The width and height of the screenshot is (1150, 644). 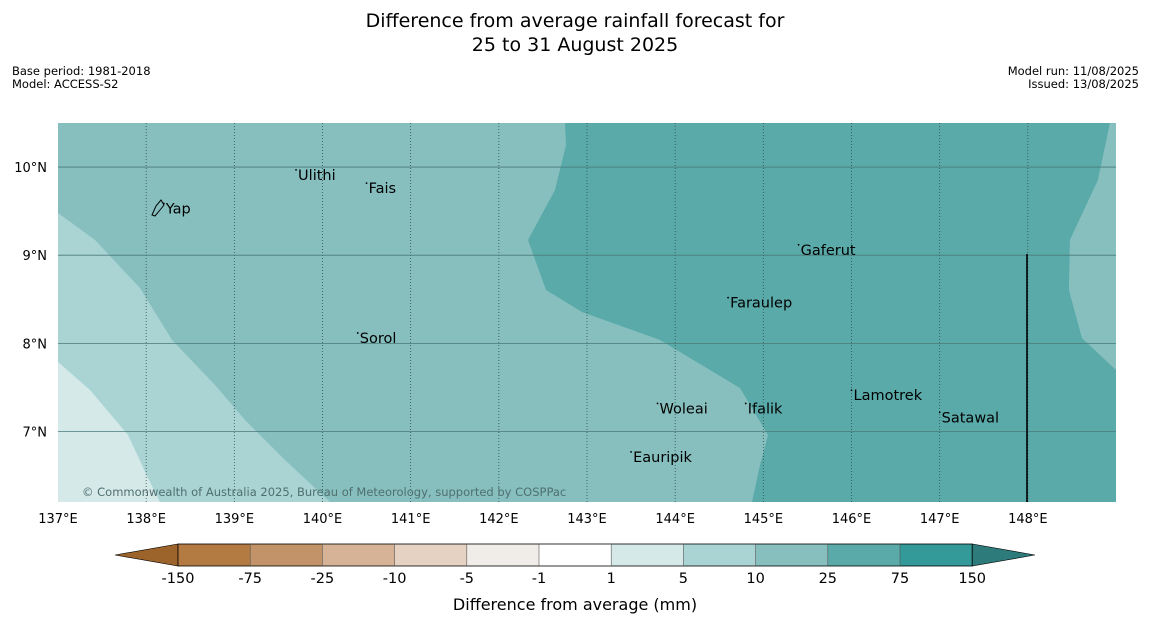 I want to click on colorbar-tick-label: 25, so click(x=828, y=579).